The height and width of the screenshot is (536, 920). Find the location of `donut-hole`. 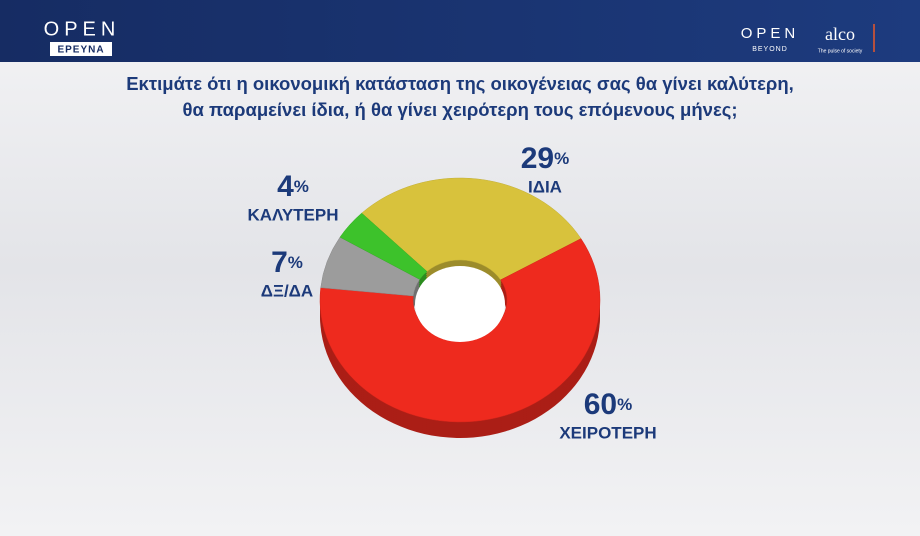

donut-hole is located at coordinates (460, 304).